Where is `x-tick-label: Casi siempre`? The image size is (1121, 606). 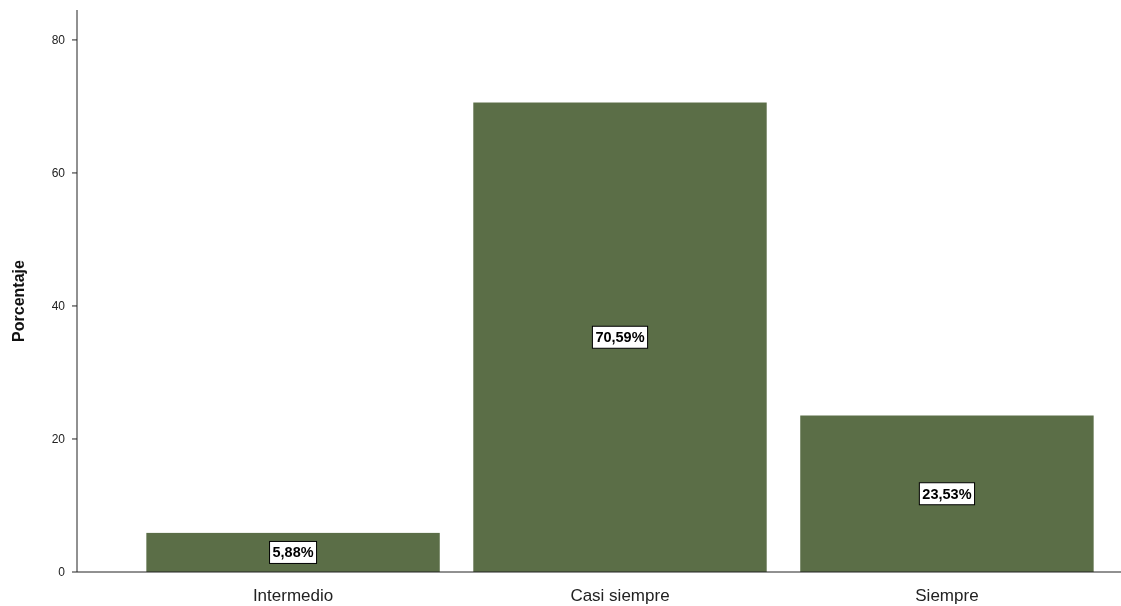 x-tick-label: Casi siempre is located at coordinates (620, 595).